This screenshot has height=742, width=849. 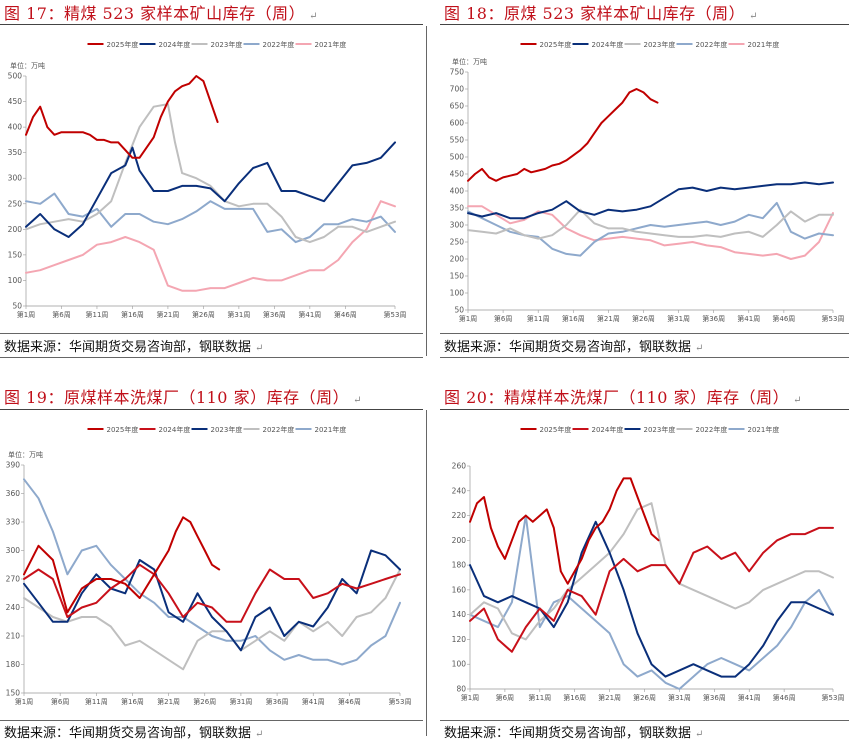 I want to click on y-tick-label: 160, so click(x=459, y=589).